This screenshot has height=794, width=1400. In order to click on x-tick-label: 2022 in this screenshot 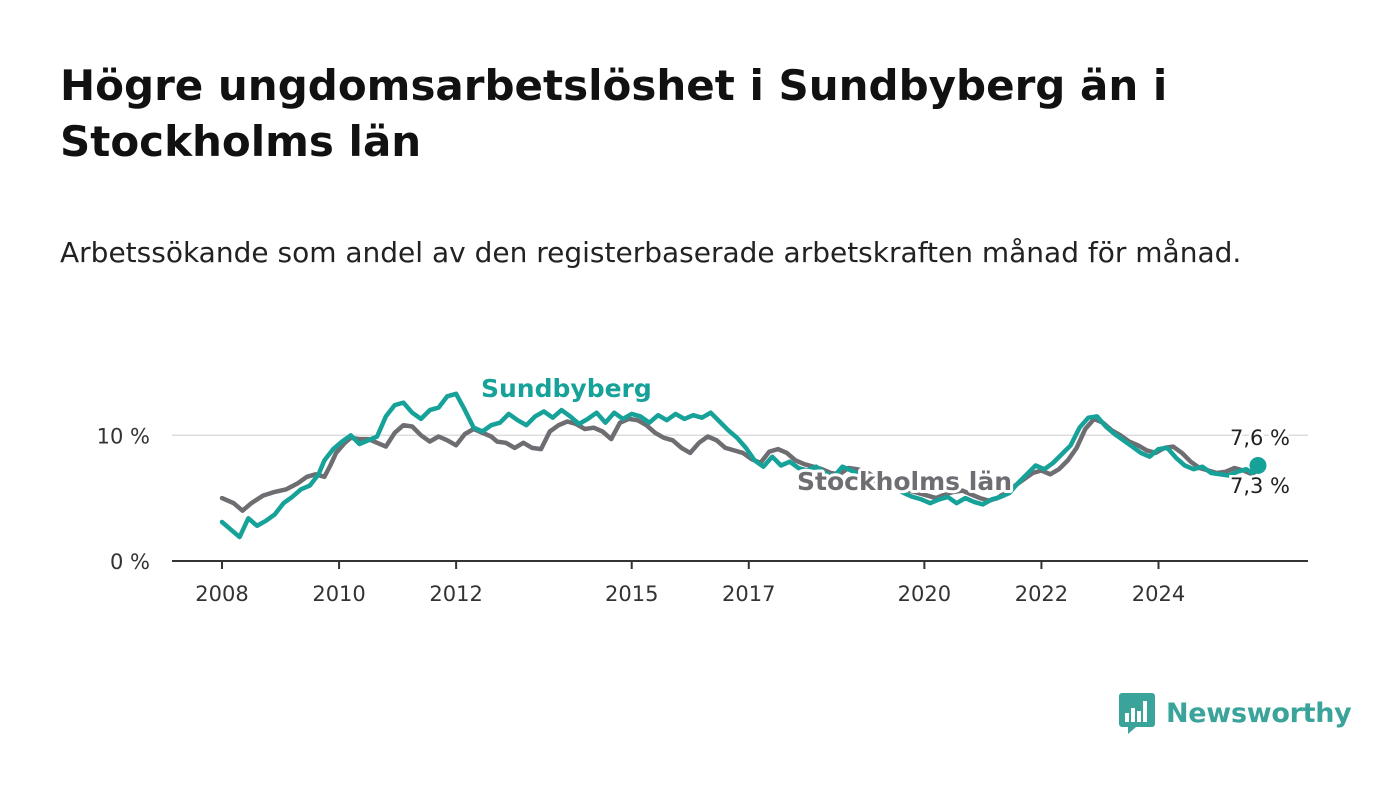, I will do `click(1041, 594)`.